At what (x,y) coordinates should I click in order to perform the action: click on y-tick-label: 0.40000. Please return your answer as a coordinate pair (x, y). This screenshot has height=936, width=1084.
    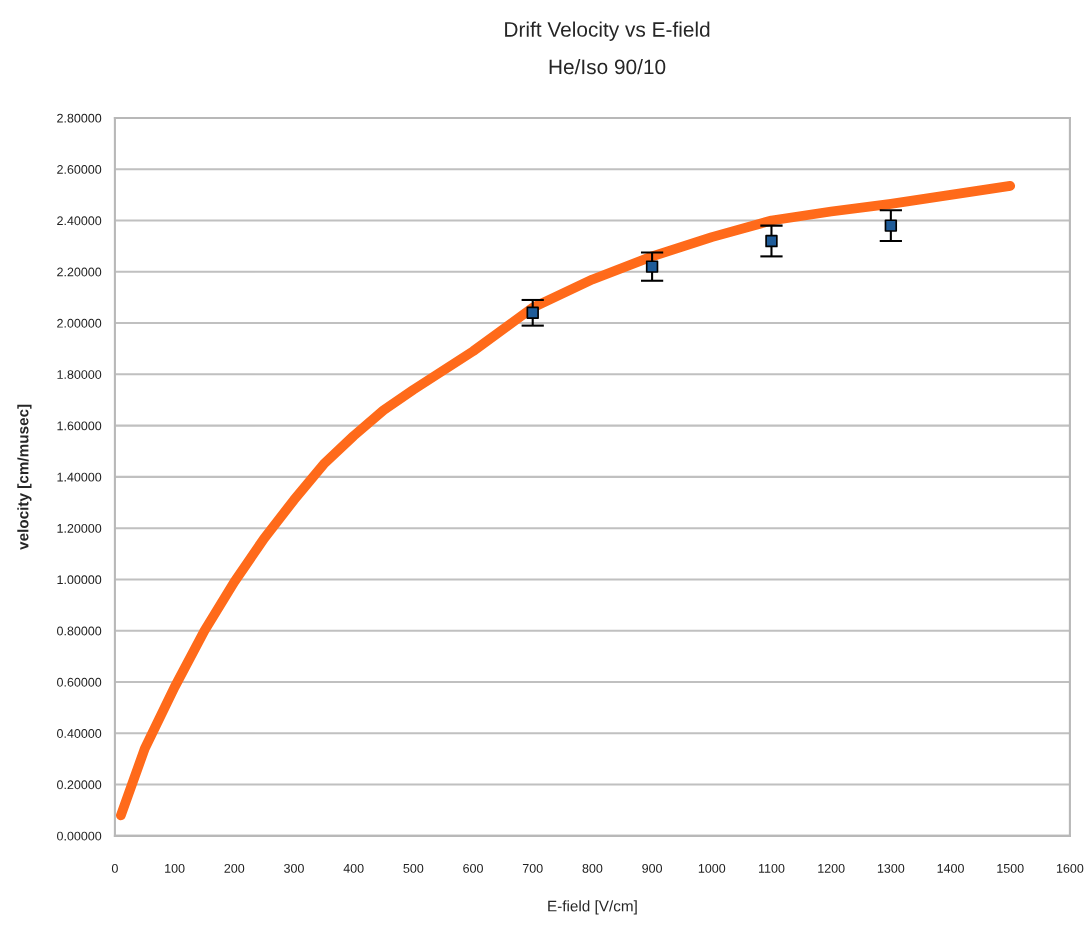
    Looking at the image, I should click on (79, 733).